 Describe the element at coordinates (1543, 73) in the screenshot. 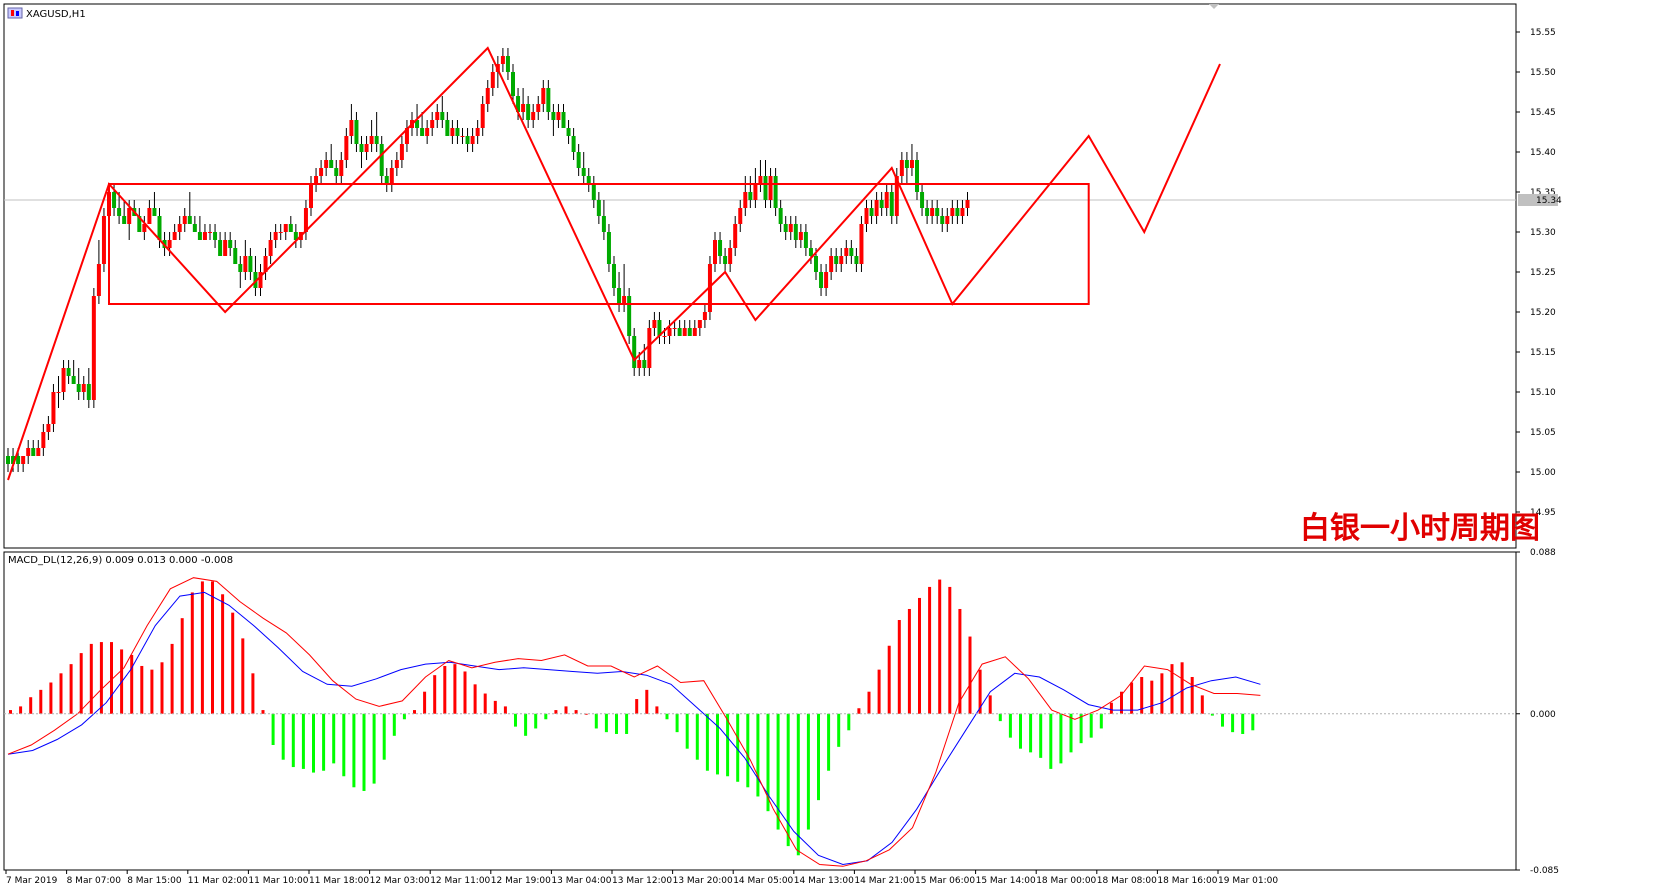

I see `price-tick-label: 15.50` at that location.